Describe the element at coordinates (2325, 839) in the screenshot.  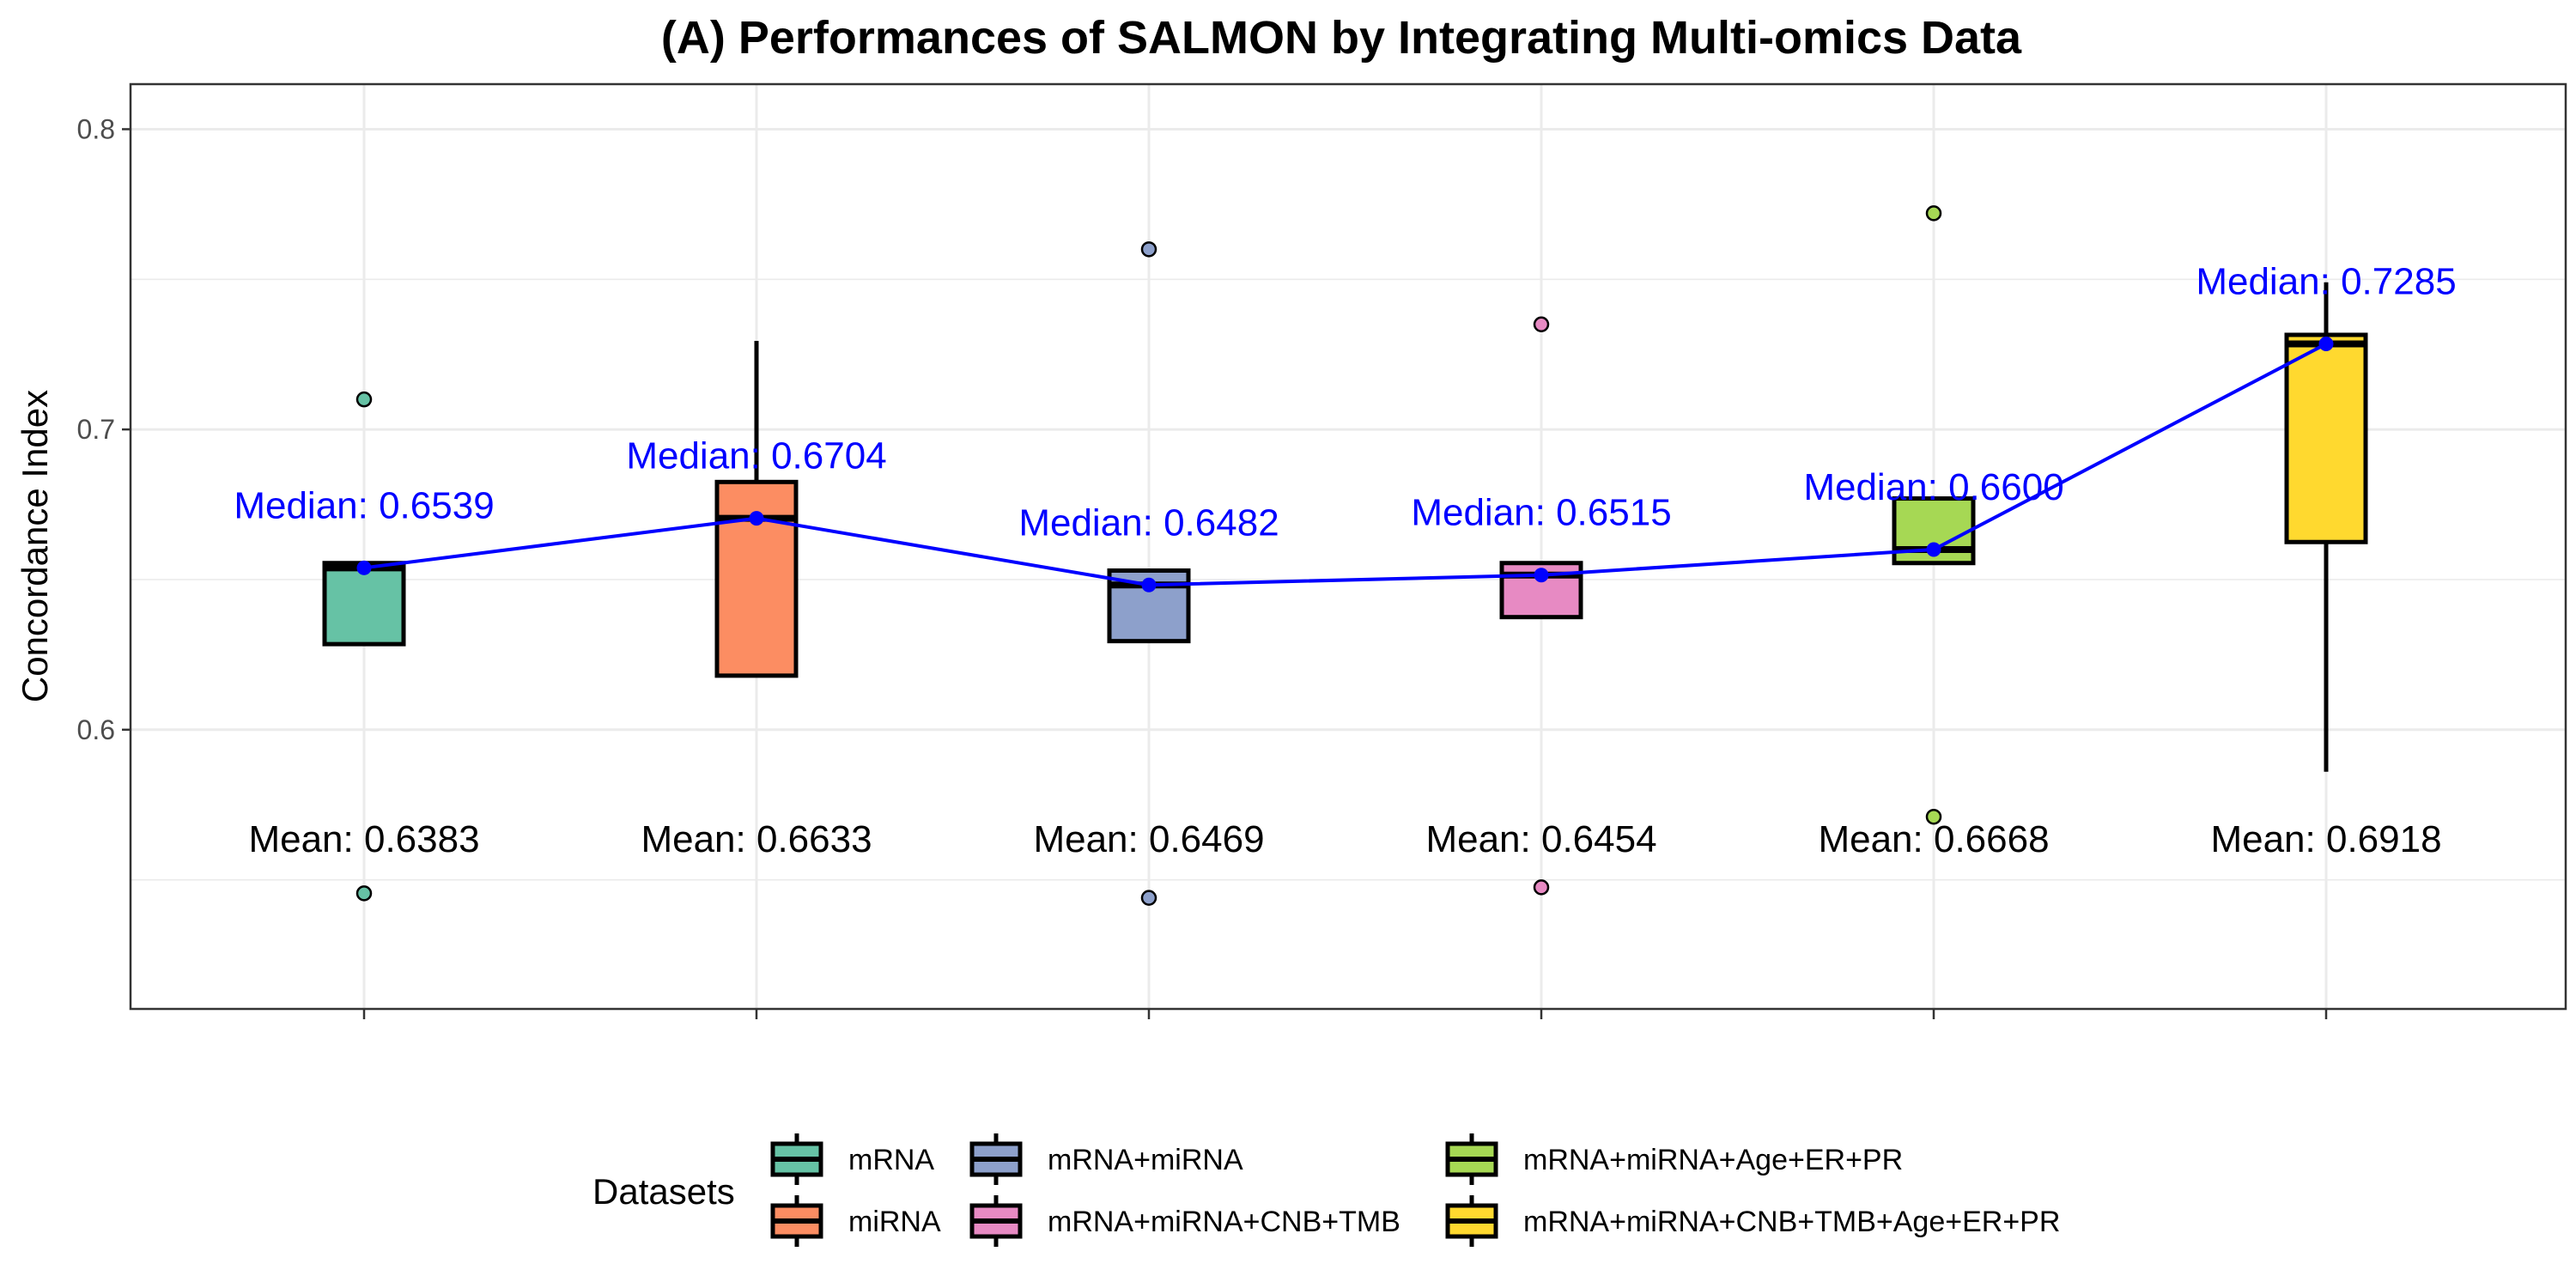
I see `mean-label: Mean: 0.6918` at that location.